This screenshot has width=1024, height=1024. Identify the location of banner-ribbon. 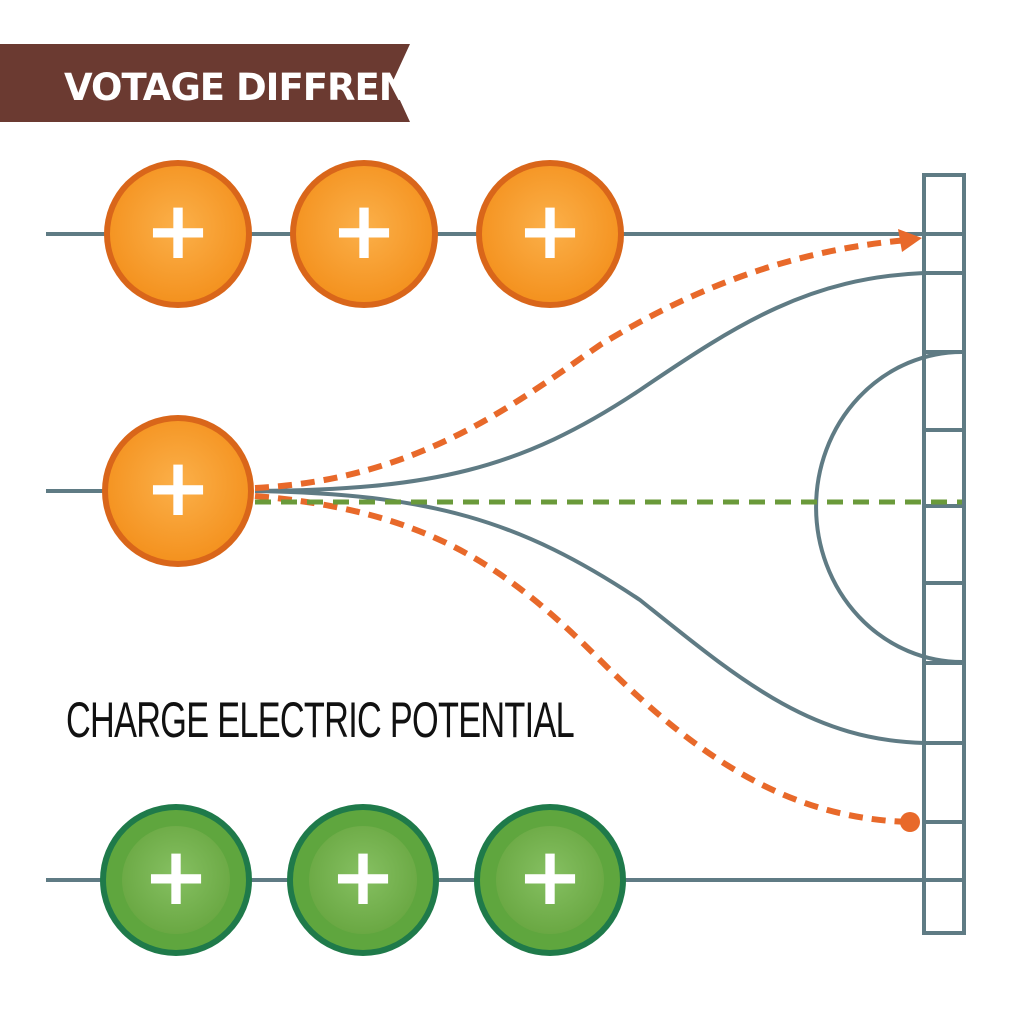
(205, 83).